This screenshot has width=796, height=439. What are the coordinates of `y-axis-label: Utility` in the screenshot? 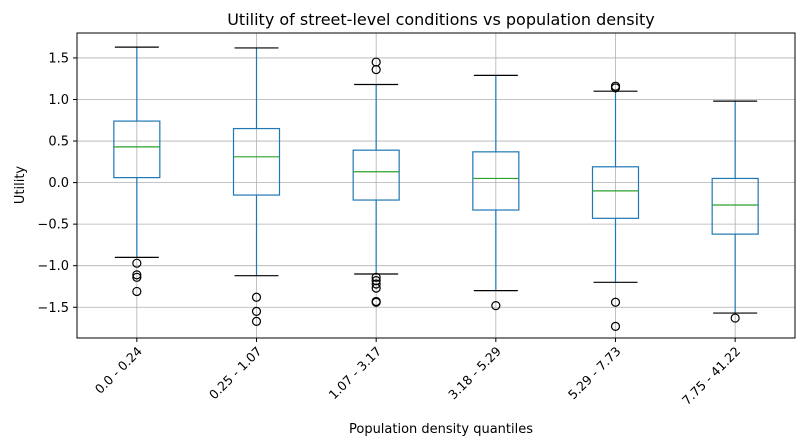 It's located at (20, 185).